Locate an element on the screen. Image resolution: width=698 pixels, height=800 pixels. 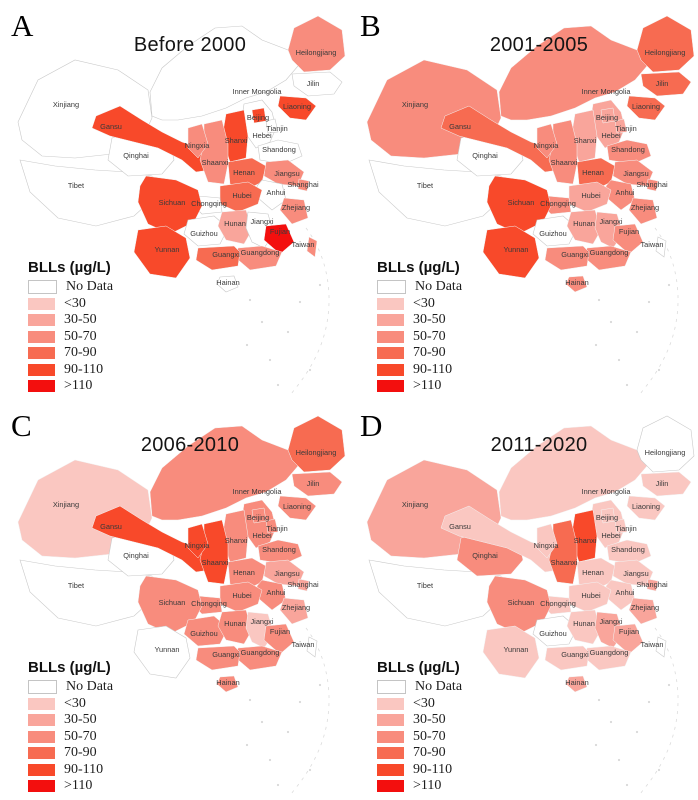
legend-label: 30-50 is located at coordinates (80, 720).